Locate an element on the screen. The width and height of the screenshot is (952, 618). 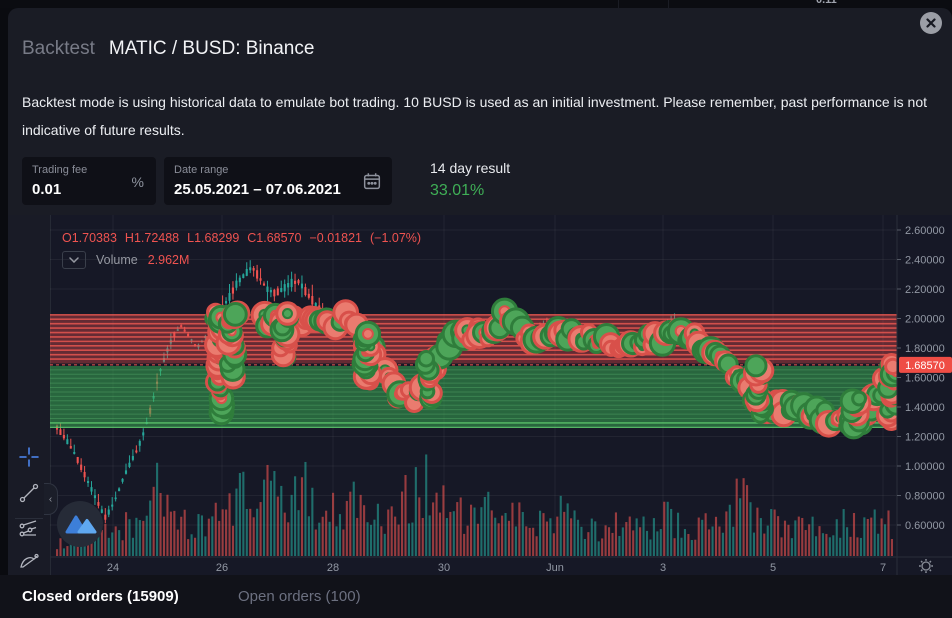
svg-text: 26 is located at coordinates (222, 568).